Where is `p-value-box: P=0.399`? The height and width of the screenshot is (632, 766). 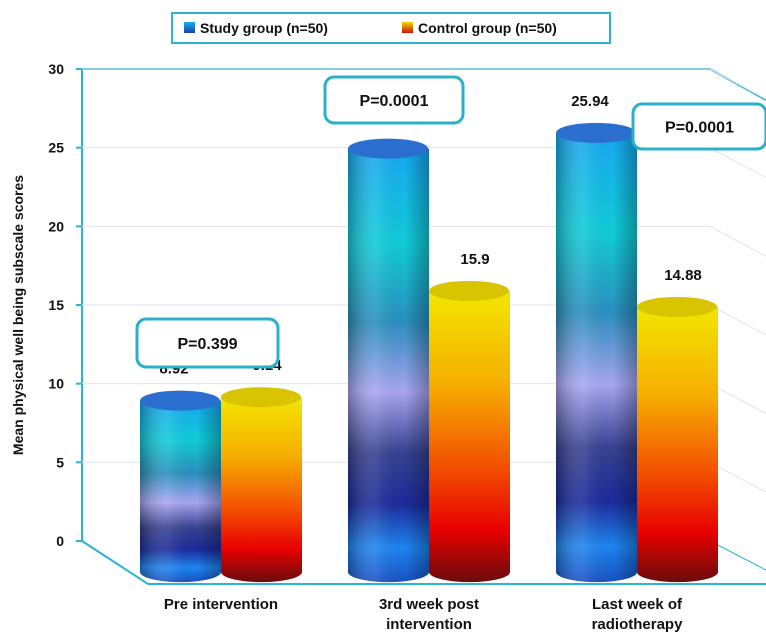
p-value-box: P=0.399 is located at coordinates (207, 343).